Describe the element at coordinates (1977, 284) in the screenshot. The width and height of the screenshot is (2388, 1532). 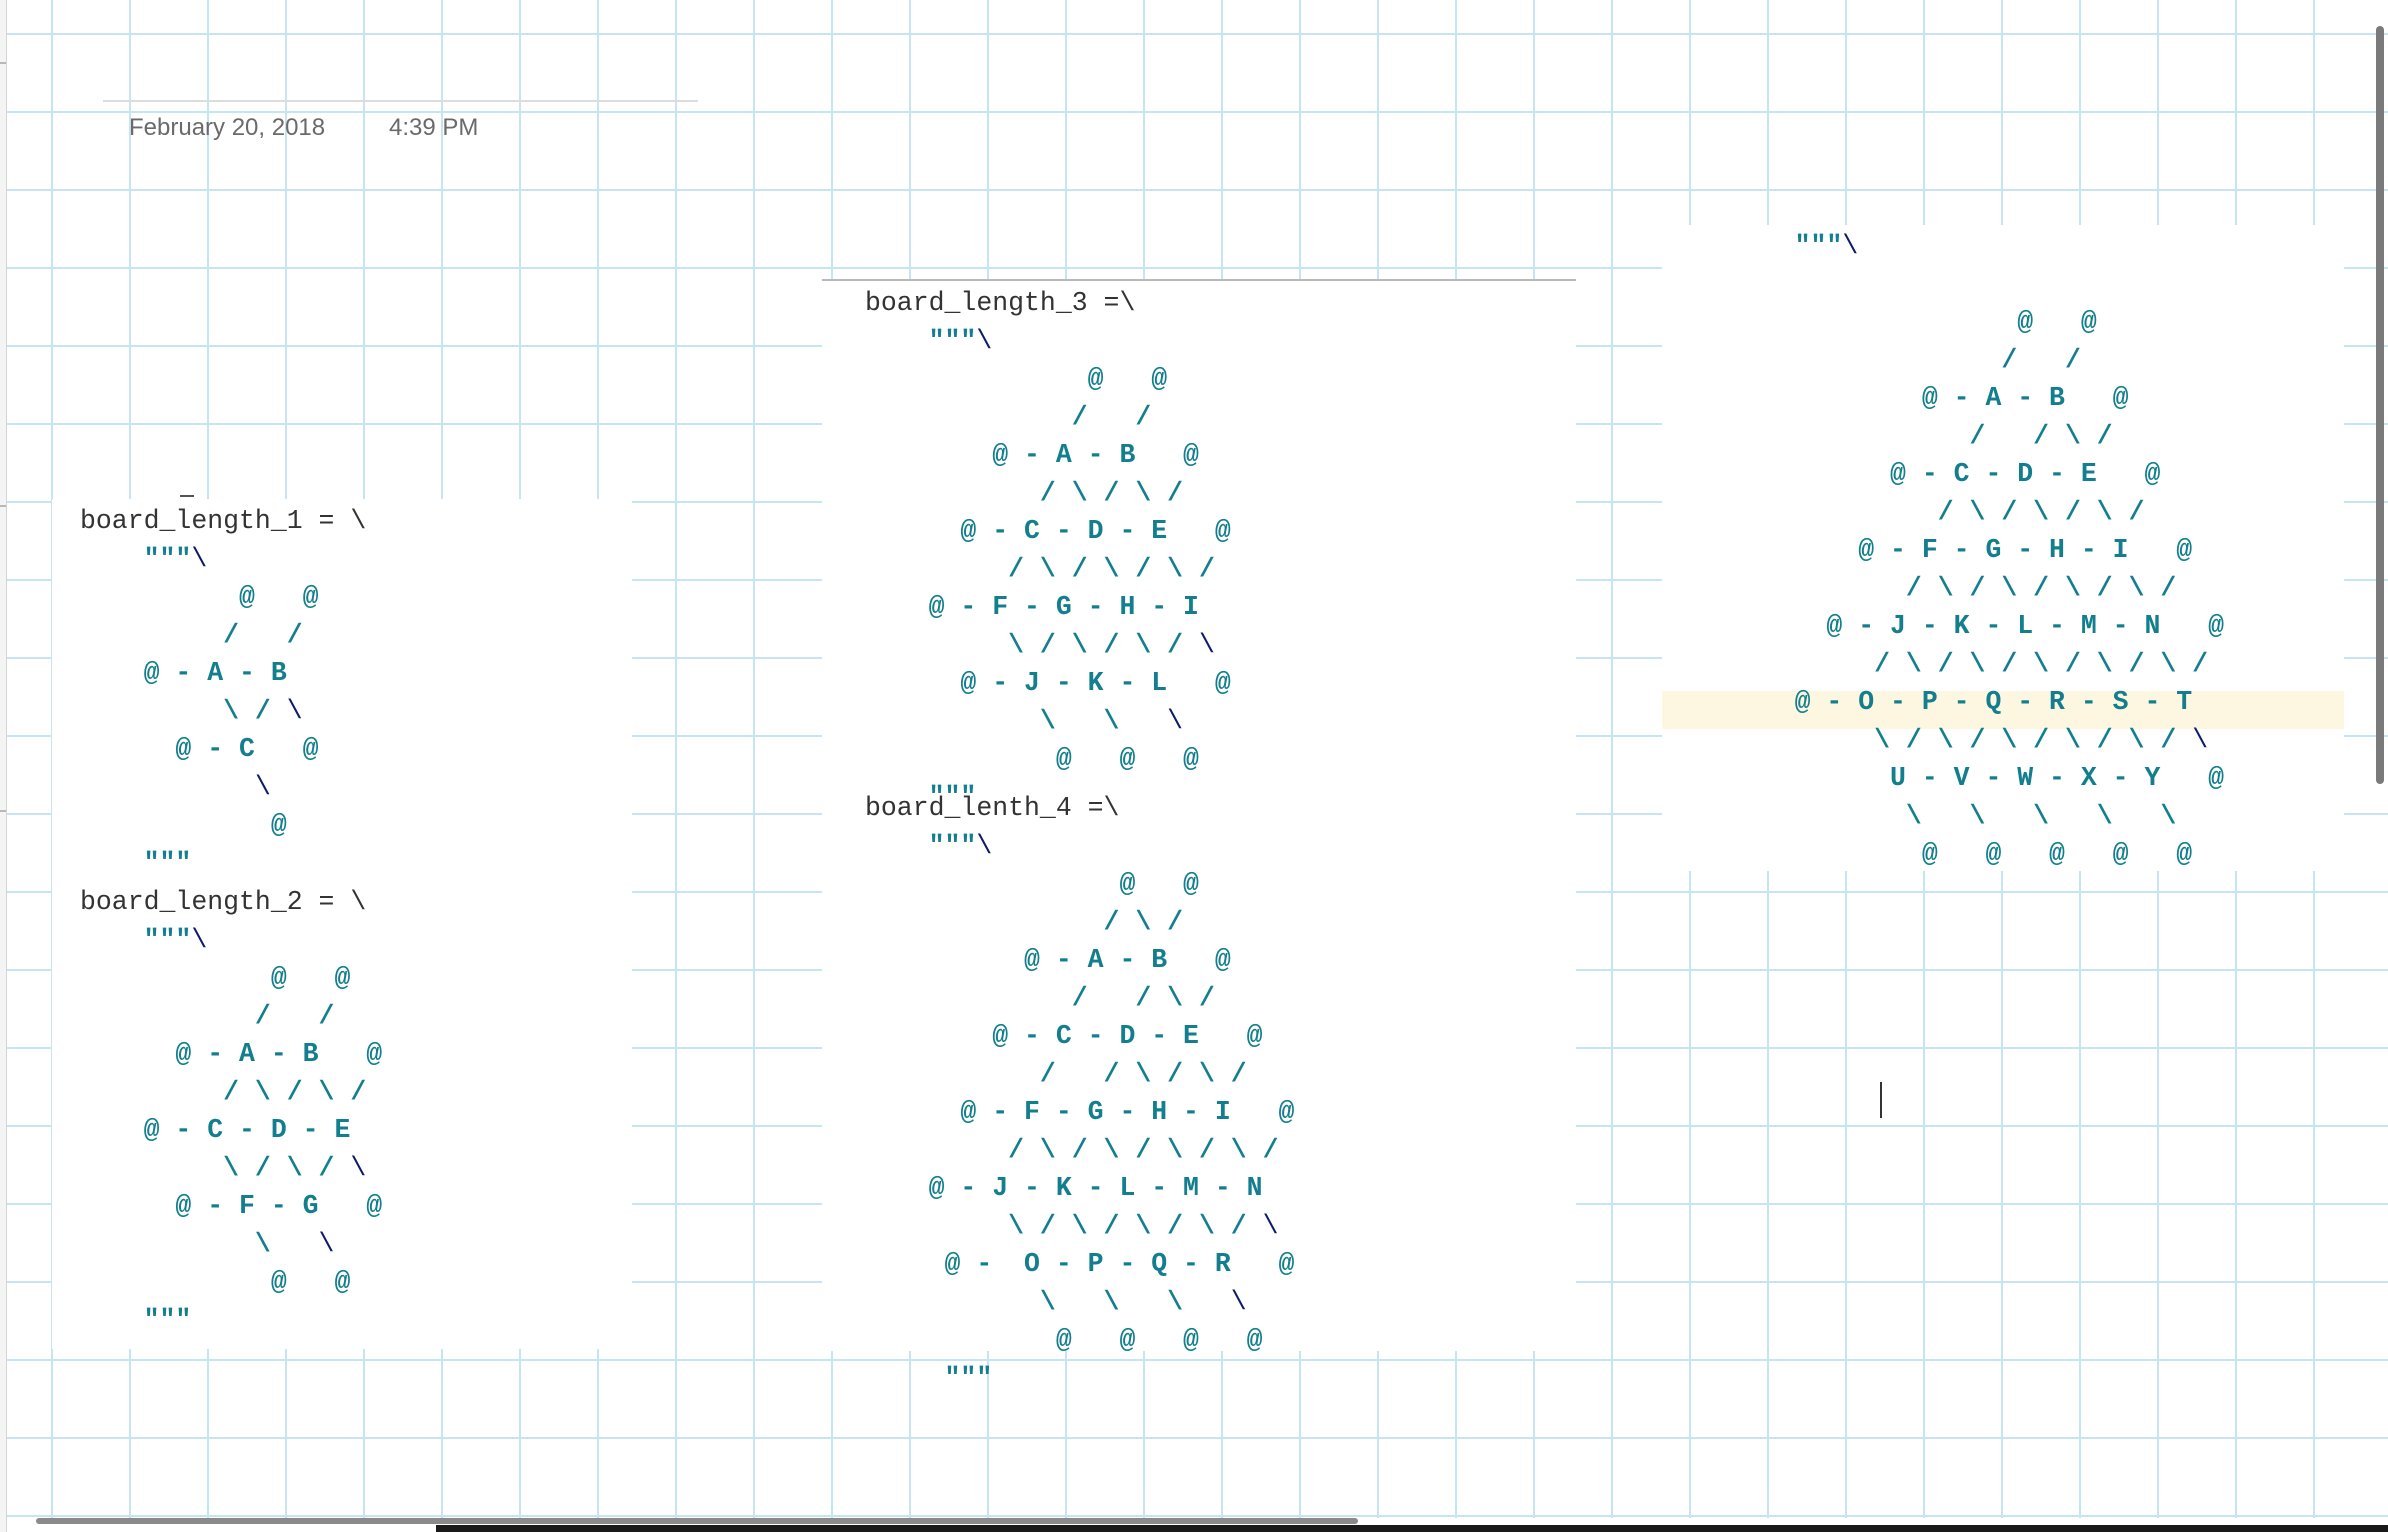
I see `code-line` at that location.